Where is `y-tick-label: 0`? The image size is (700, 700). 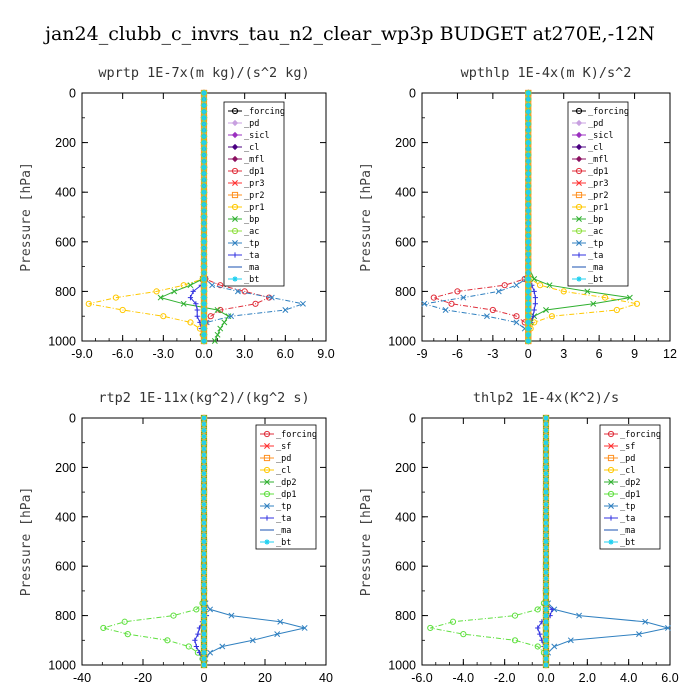 y-tick-label: 0 is located at coordinates (412, 419).